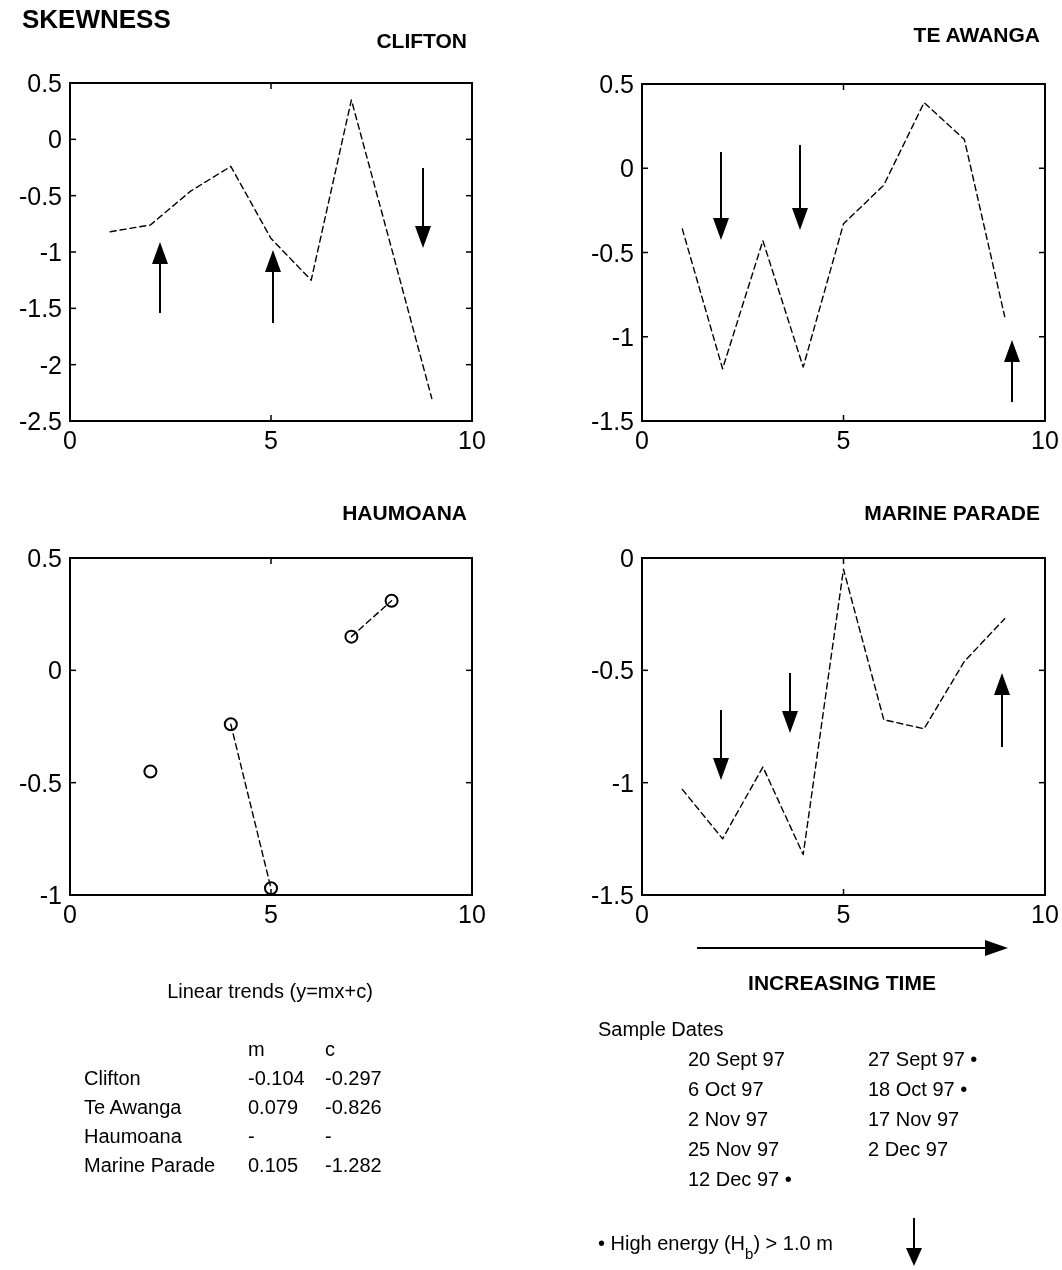  What do you see at coordinates (96, 19) in the screenshot?
I see `y-axis-title: SKEWNESS` at bounding box center [96, 19].